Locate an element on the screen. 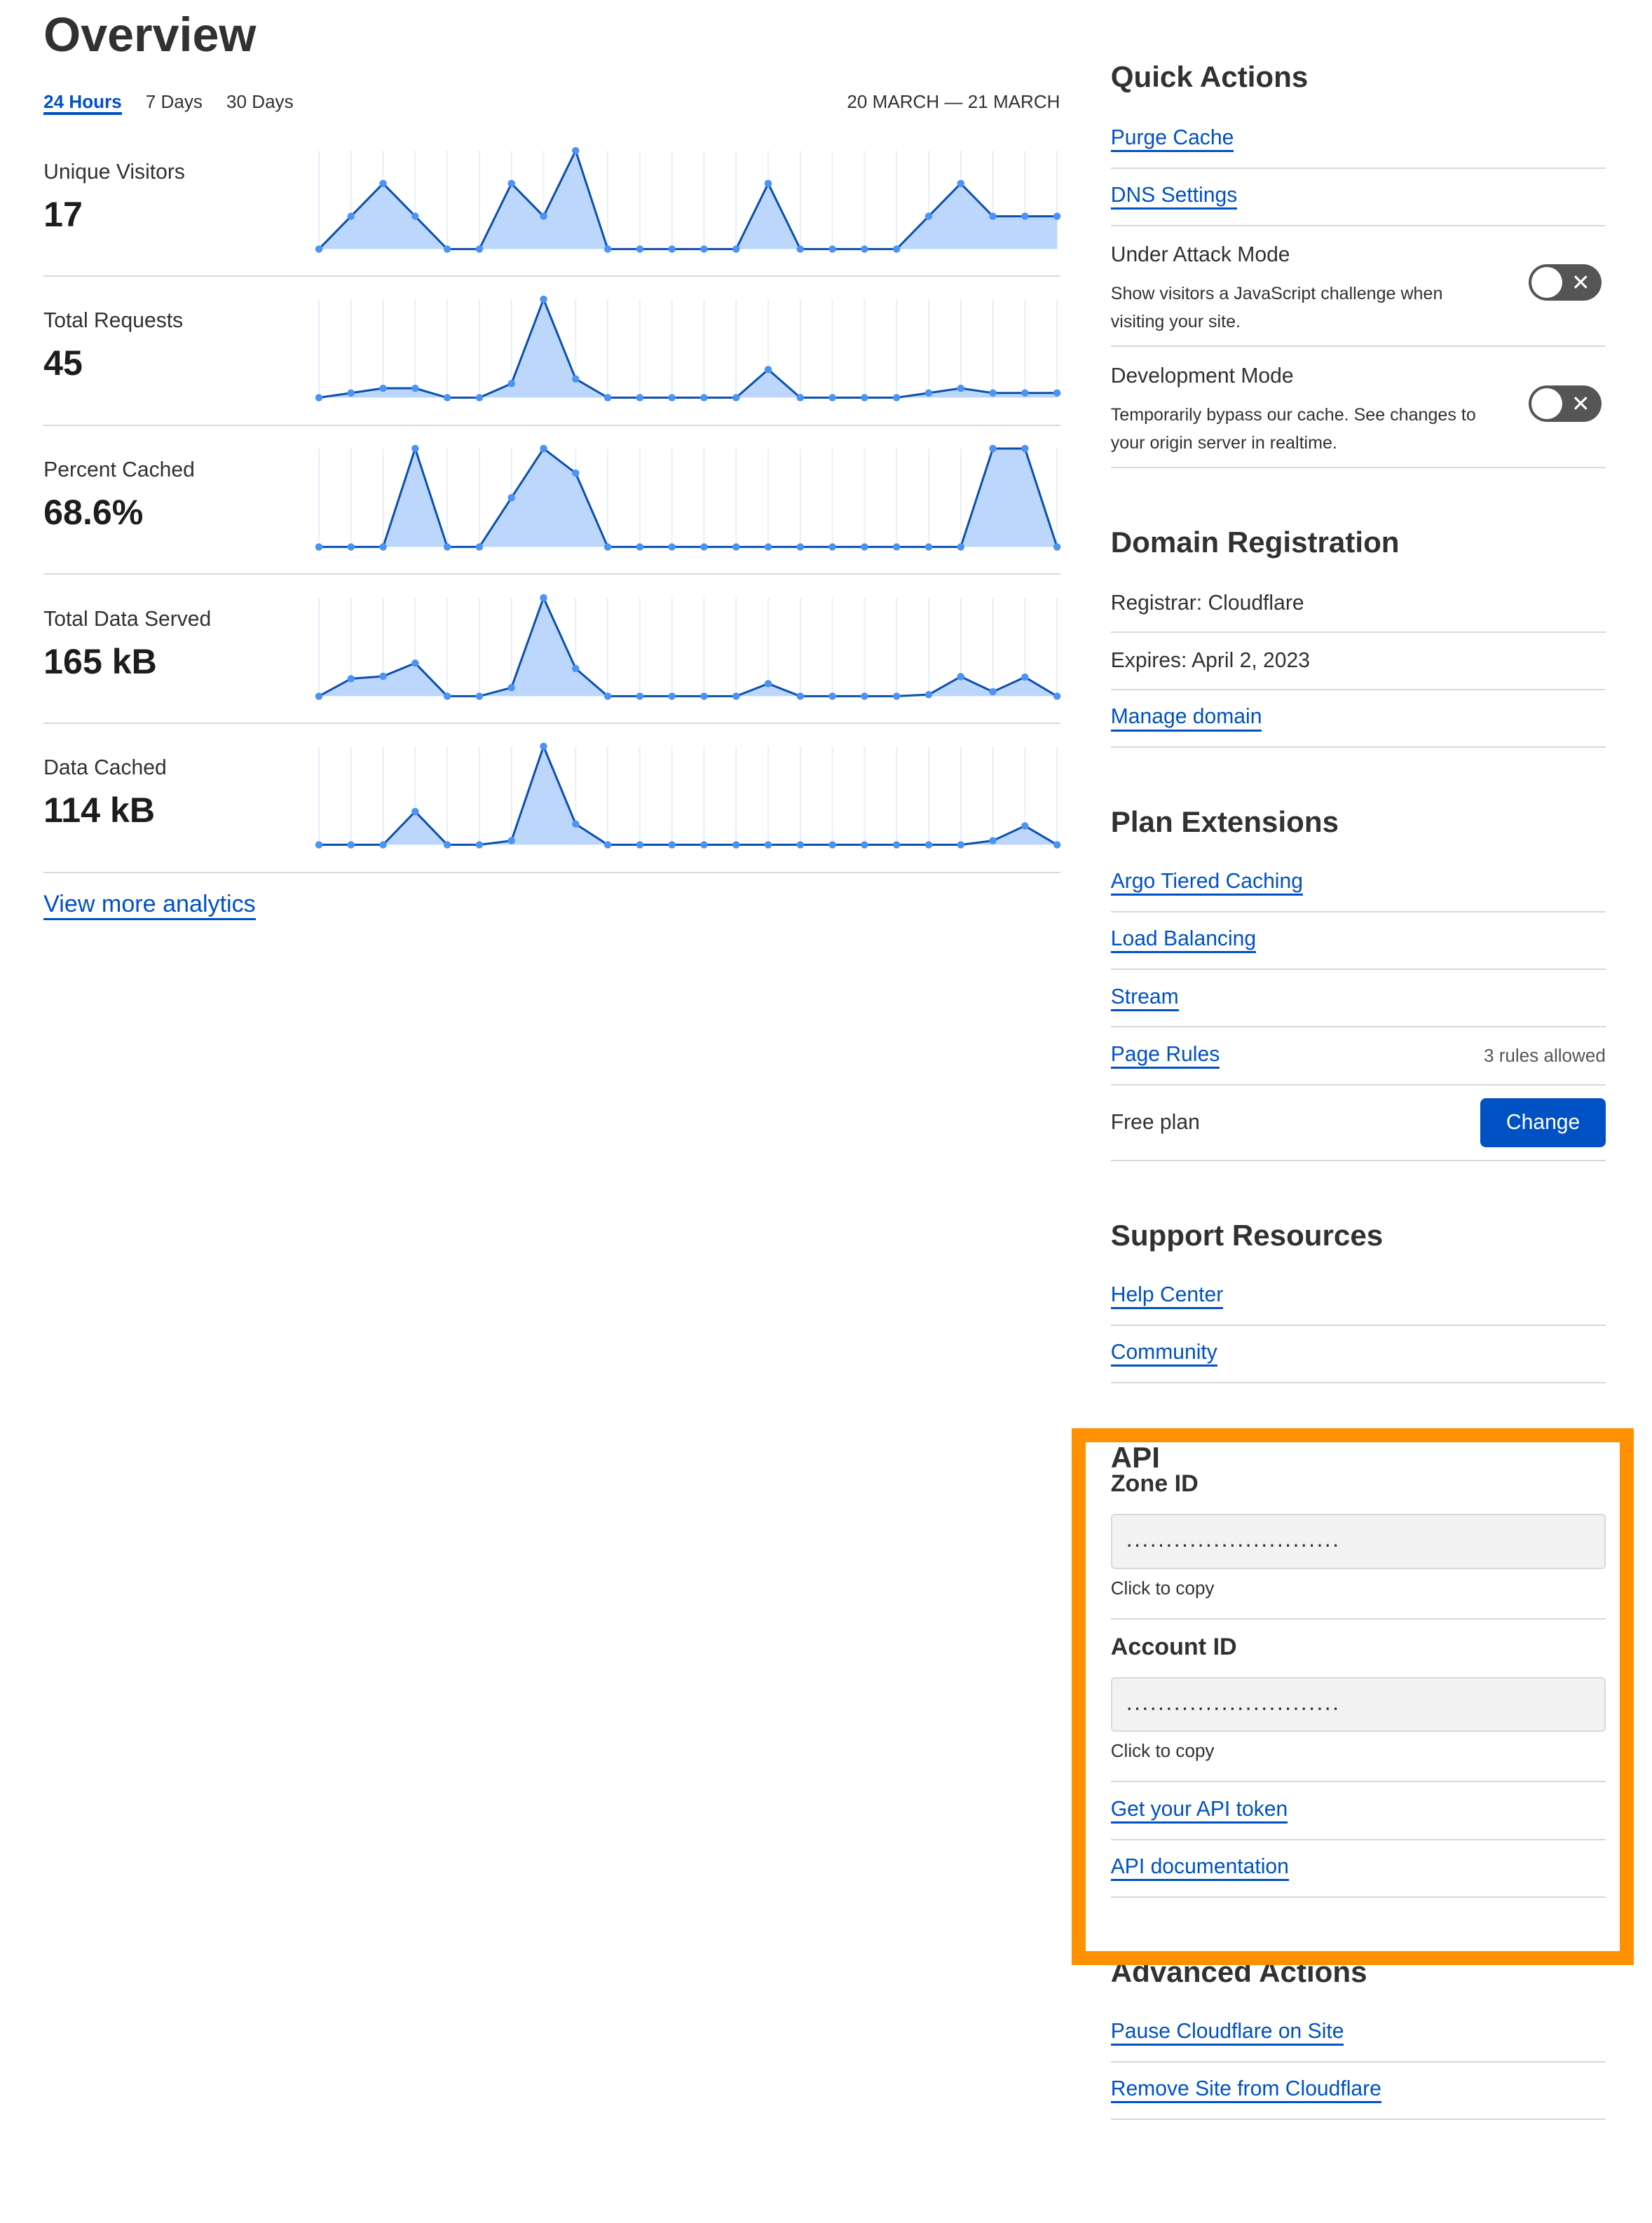 This screenshot has width=1652, height=2223. time-range-tabs: 24 Hours 7 Days 30 Days is located at coordinates (168, 103).